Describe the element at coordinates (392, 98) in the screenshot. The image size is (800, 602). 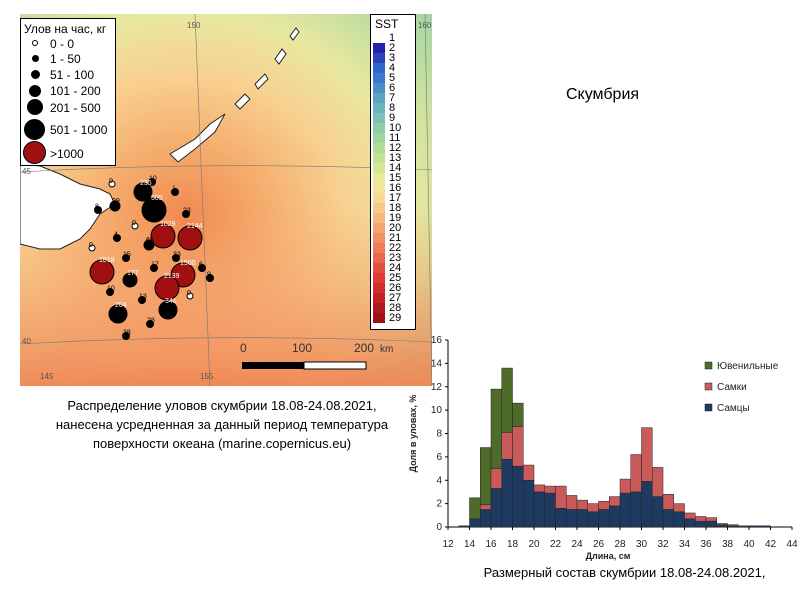
I see `sst-label: 7` at that location.